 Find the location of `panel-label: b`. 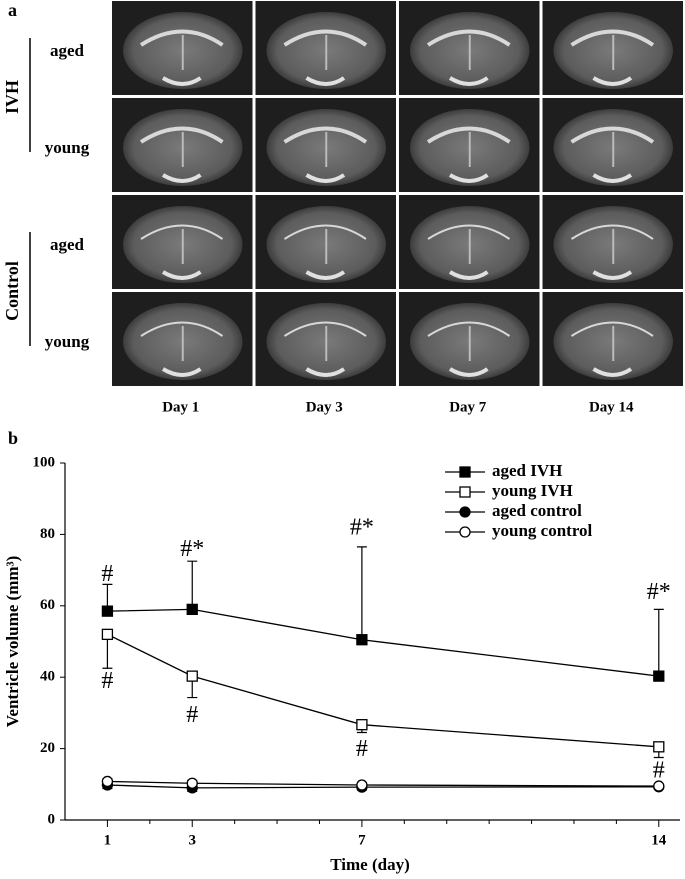

panel-label: b is located at coordinates (13, 438).